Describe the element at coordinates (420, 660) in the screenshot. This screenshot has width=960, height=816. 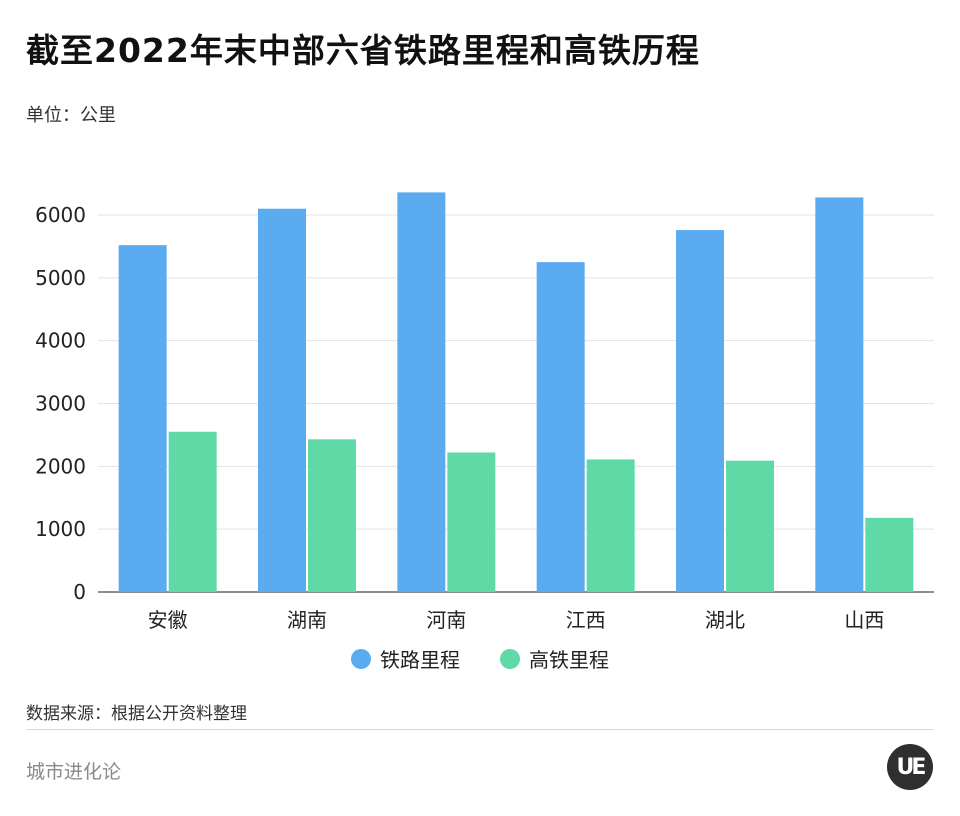
I see `legend-label-railway: 铁路里程` at that location.